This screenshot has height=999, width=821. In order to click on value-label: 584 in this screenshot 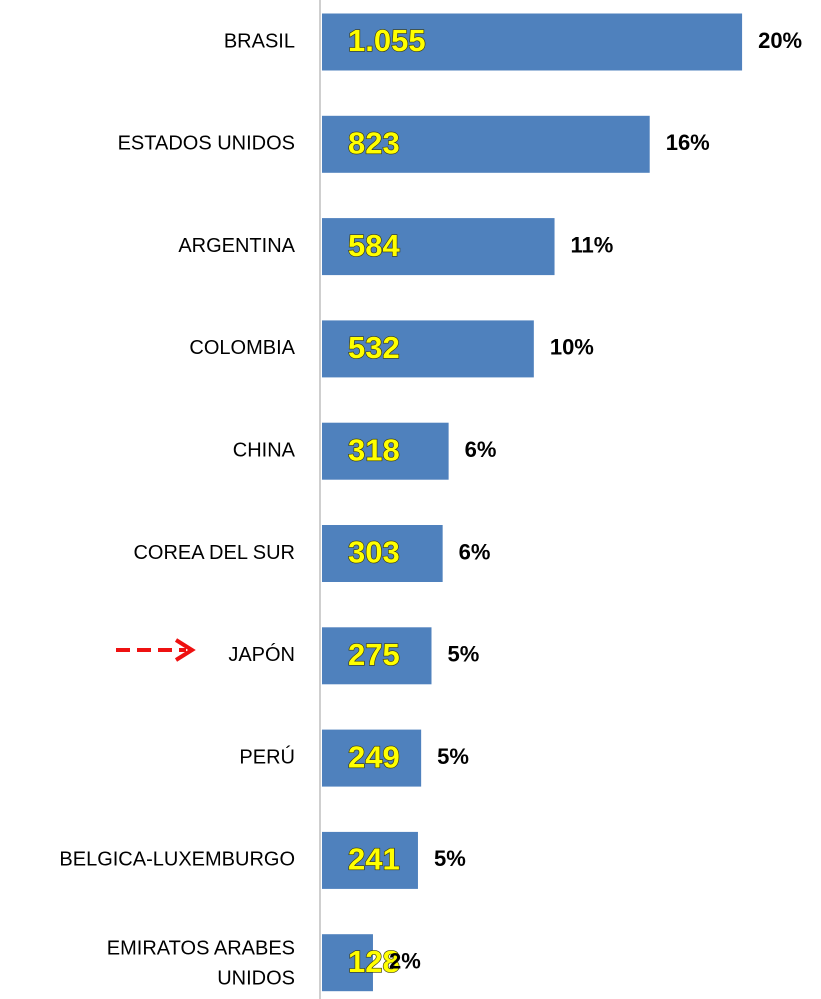, I will do `click(374, 245)`.